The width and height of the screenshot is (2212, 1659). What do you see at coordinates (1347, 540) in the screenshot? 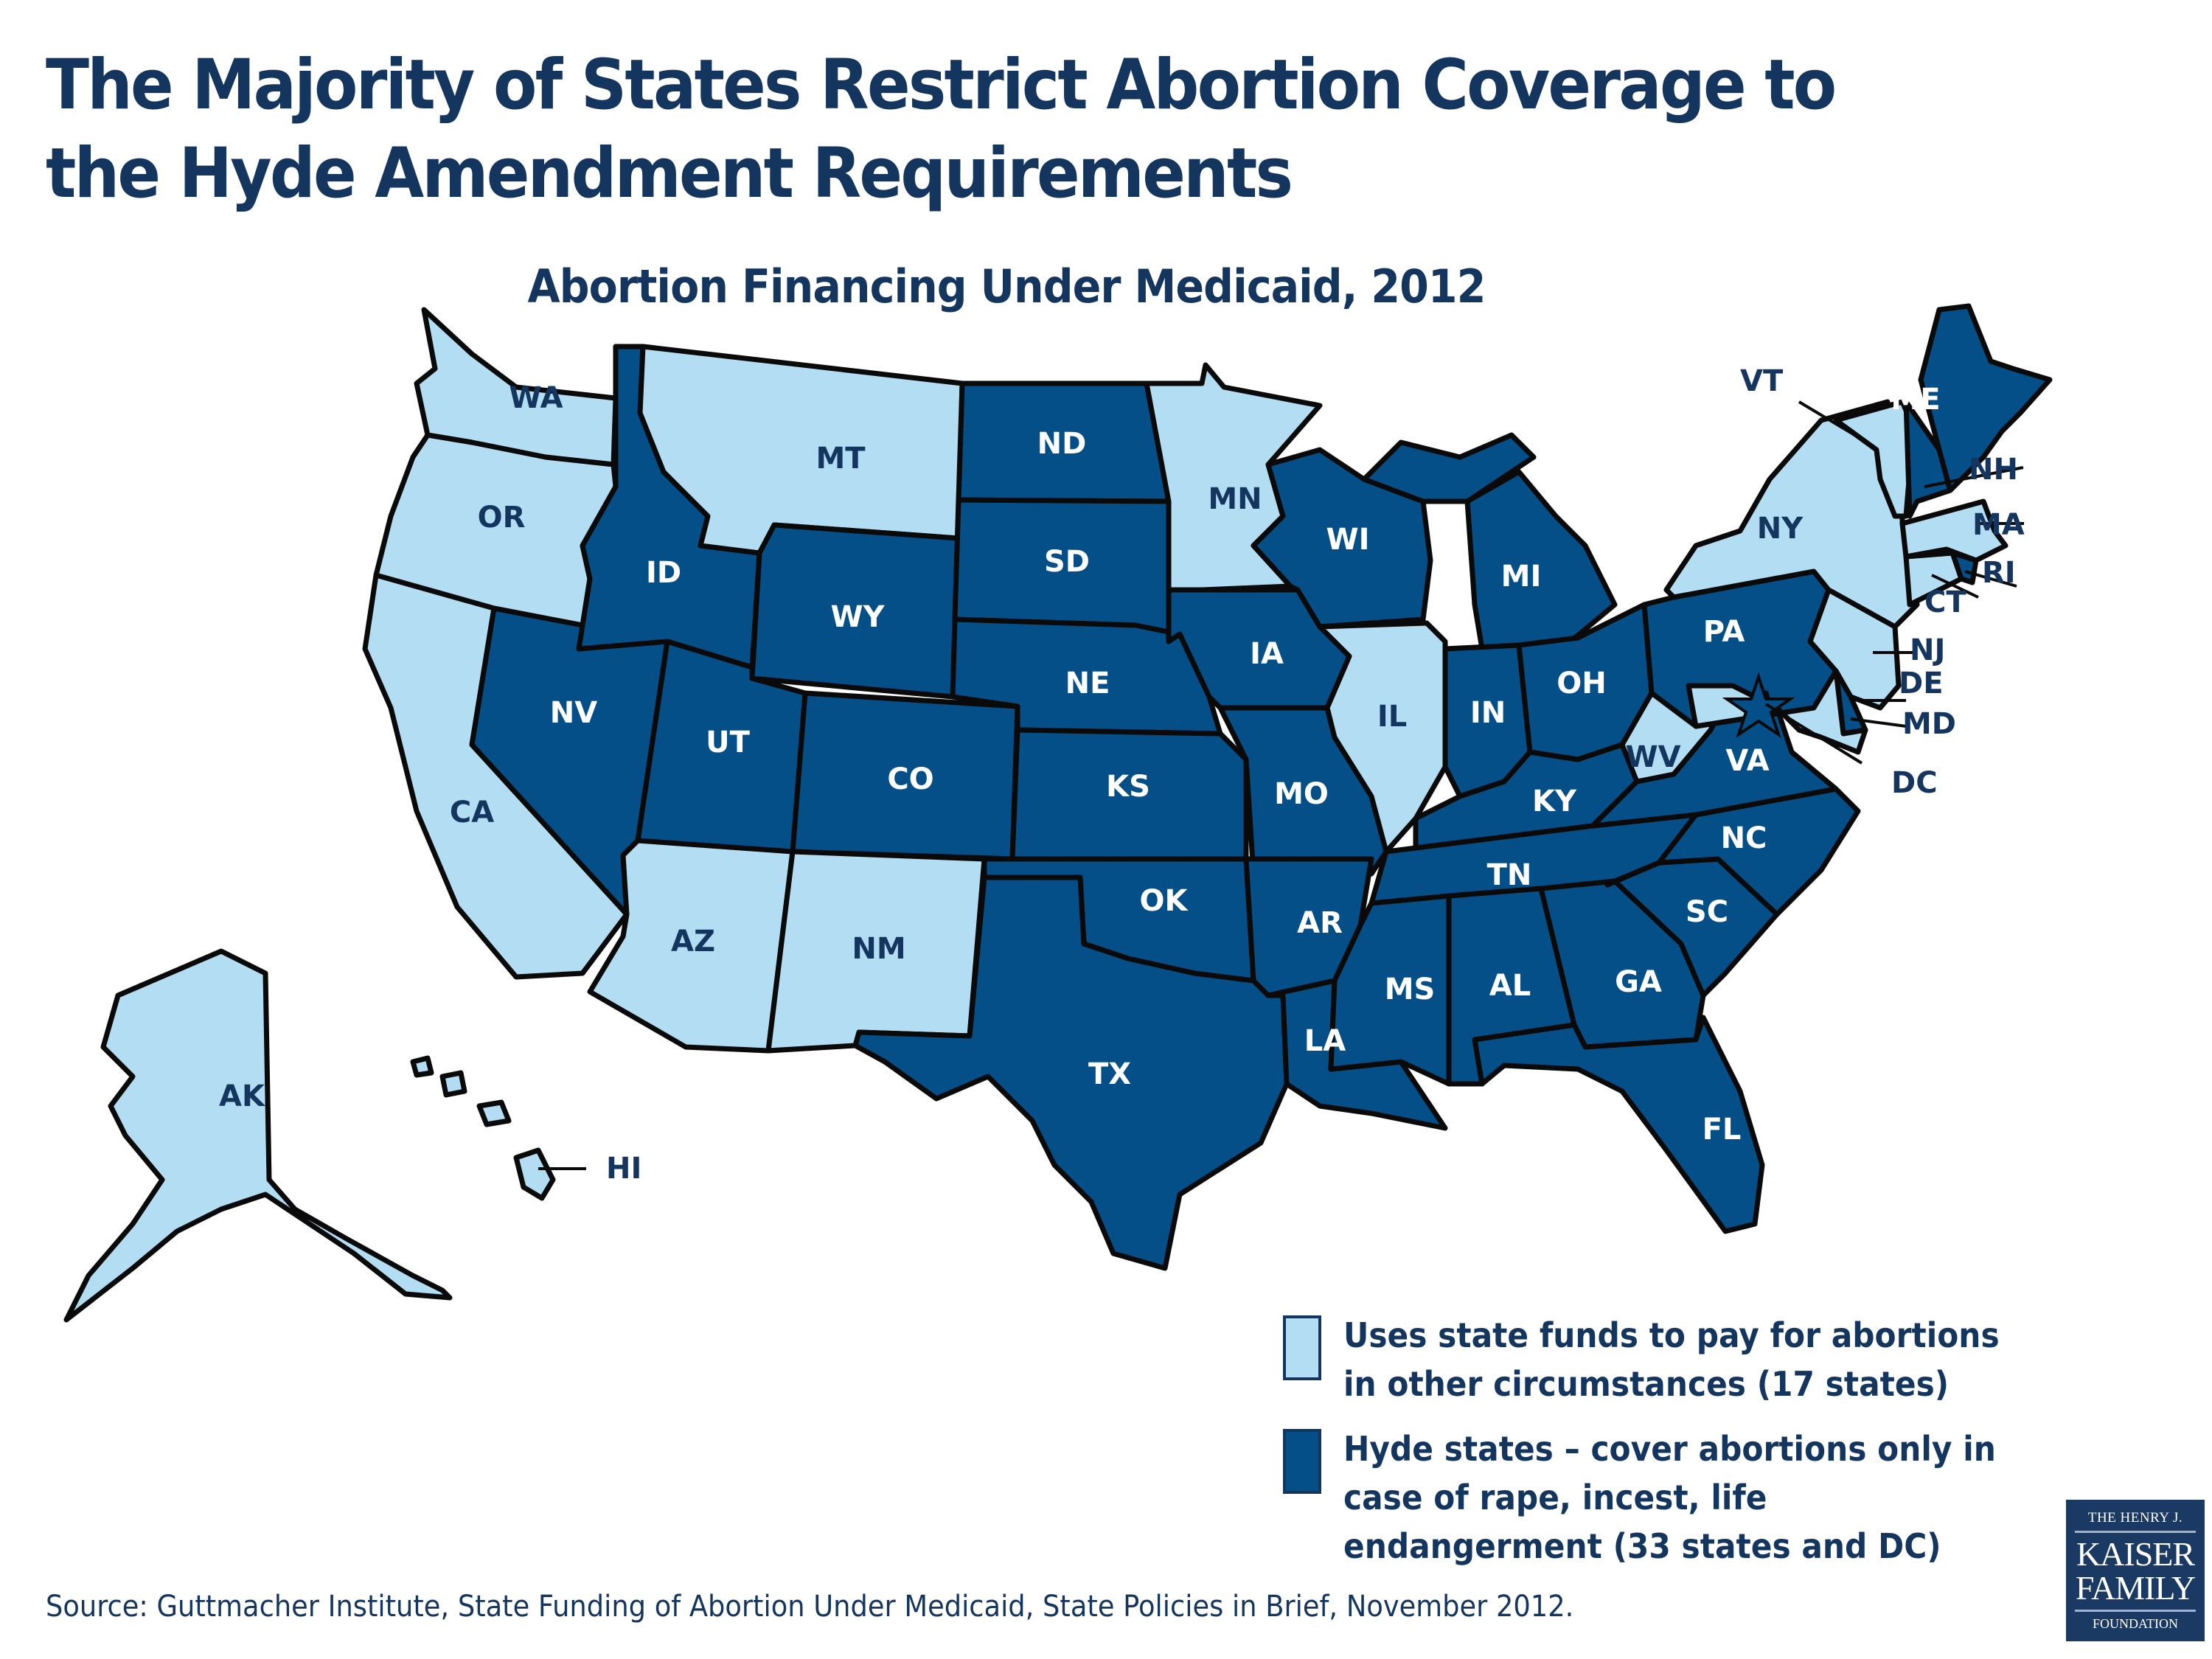
I see `label-WI: WI` at bounding box center [1347, 540].